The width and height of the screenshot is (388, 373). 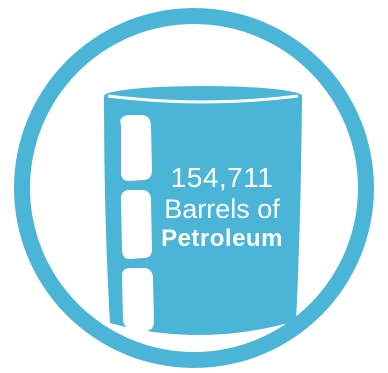 What do you see at coordinates (136, 224) in the screenshot?
I see `barrel-highlight-middle` at bounding box center [136, 224].